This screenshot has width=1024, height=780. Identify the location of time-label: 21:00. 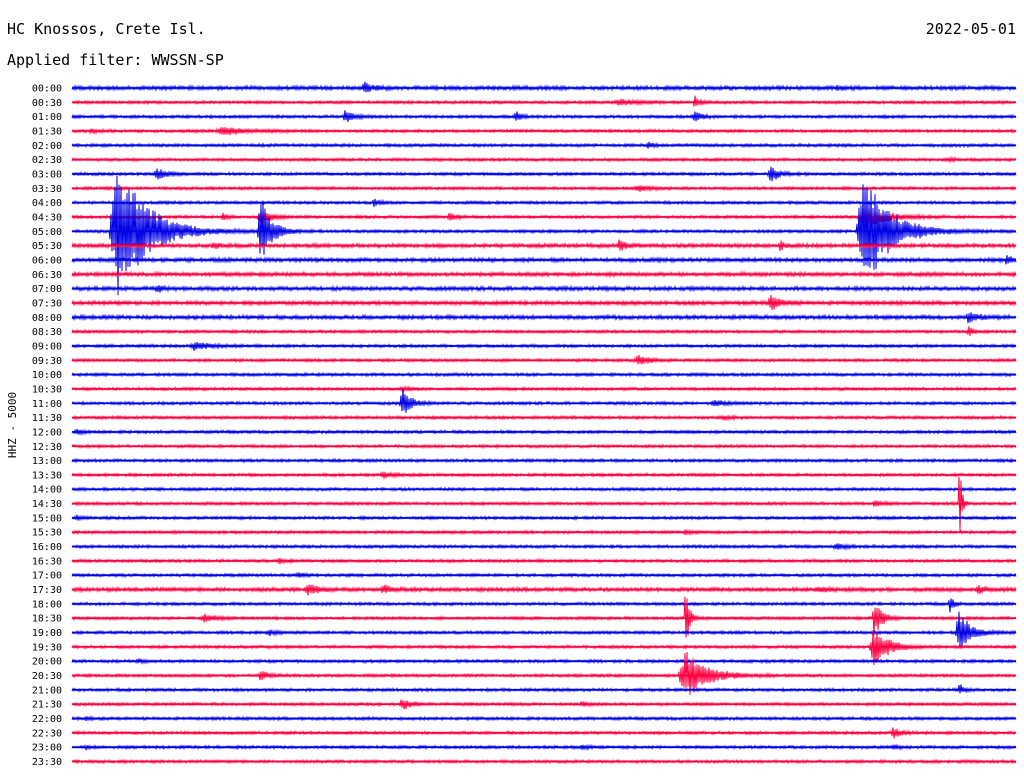
(47, 690).